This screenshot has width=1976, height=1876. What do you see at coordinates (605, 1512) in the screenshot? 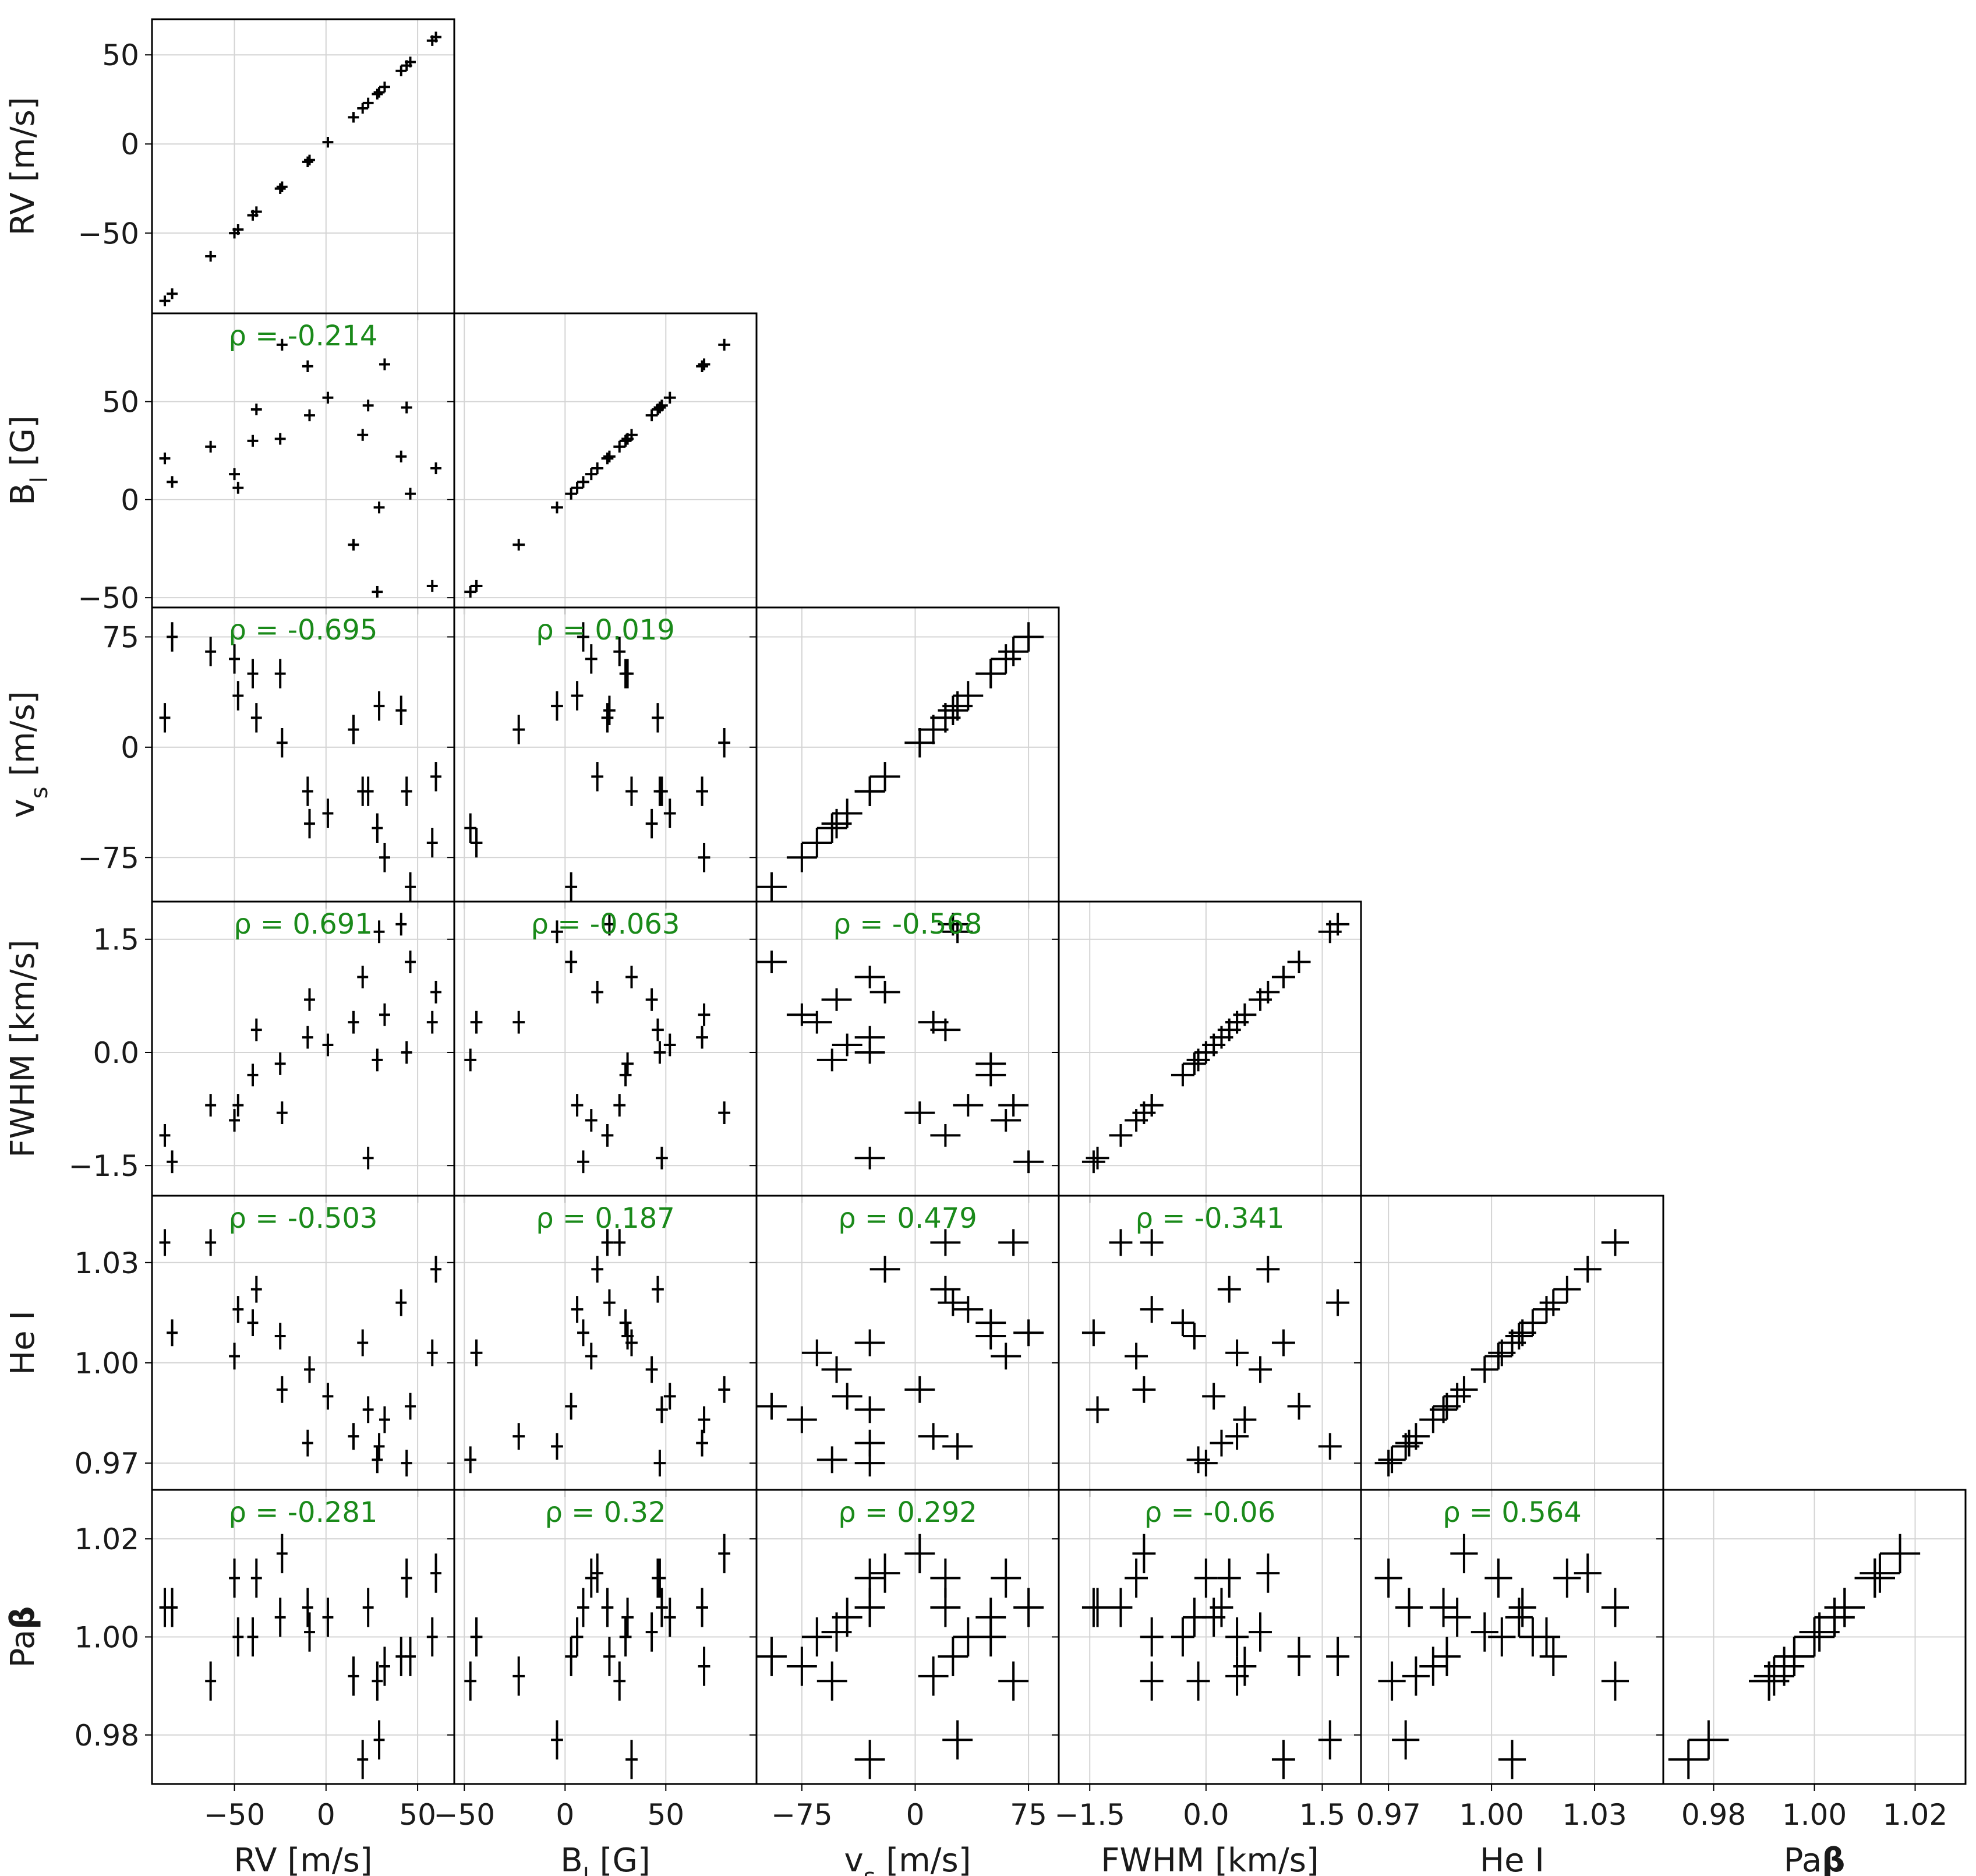
I see `correlation-label: ρ = 0.32` at bounding box center [605, 1512].